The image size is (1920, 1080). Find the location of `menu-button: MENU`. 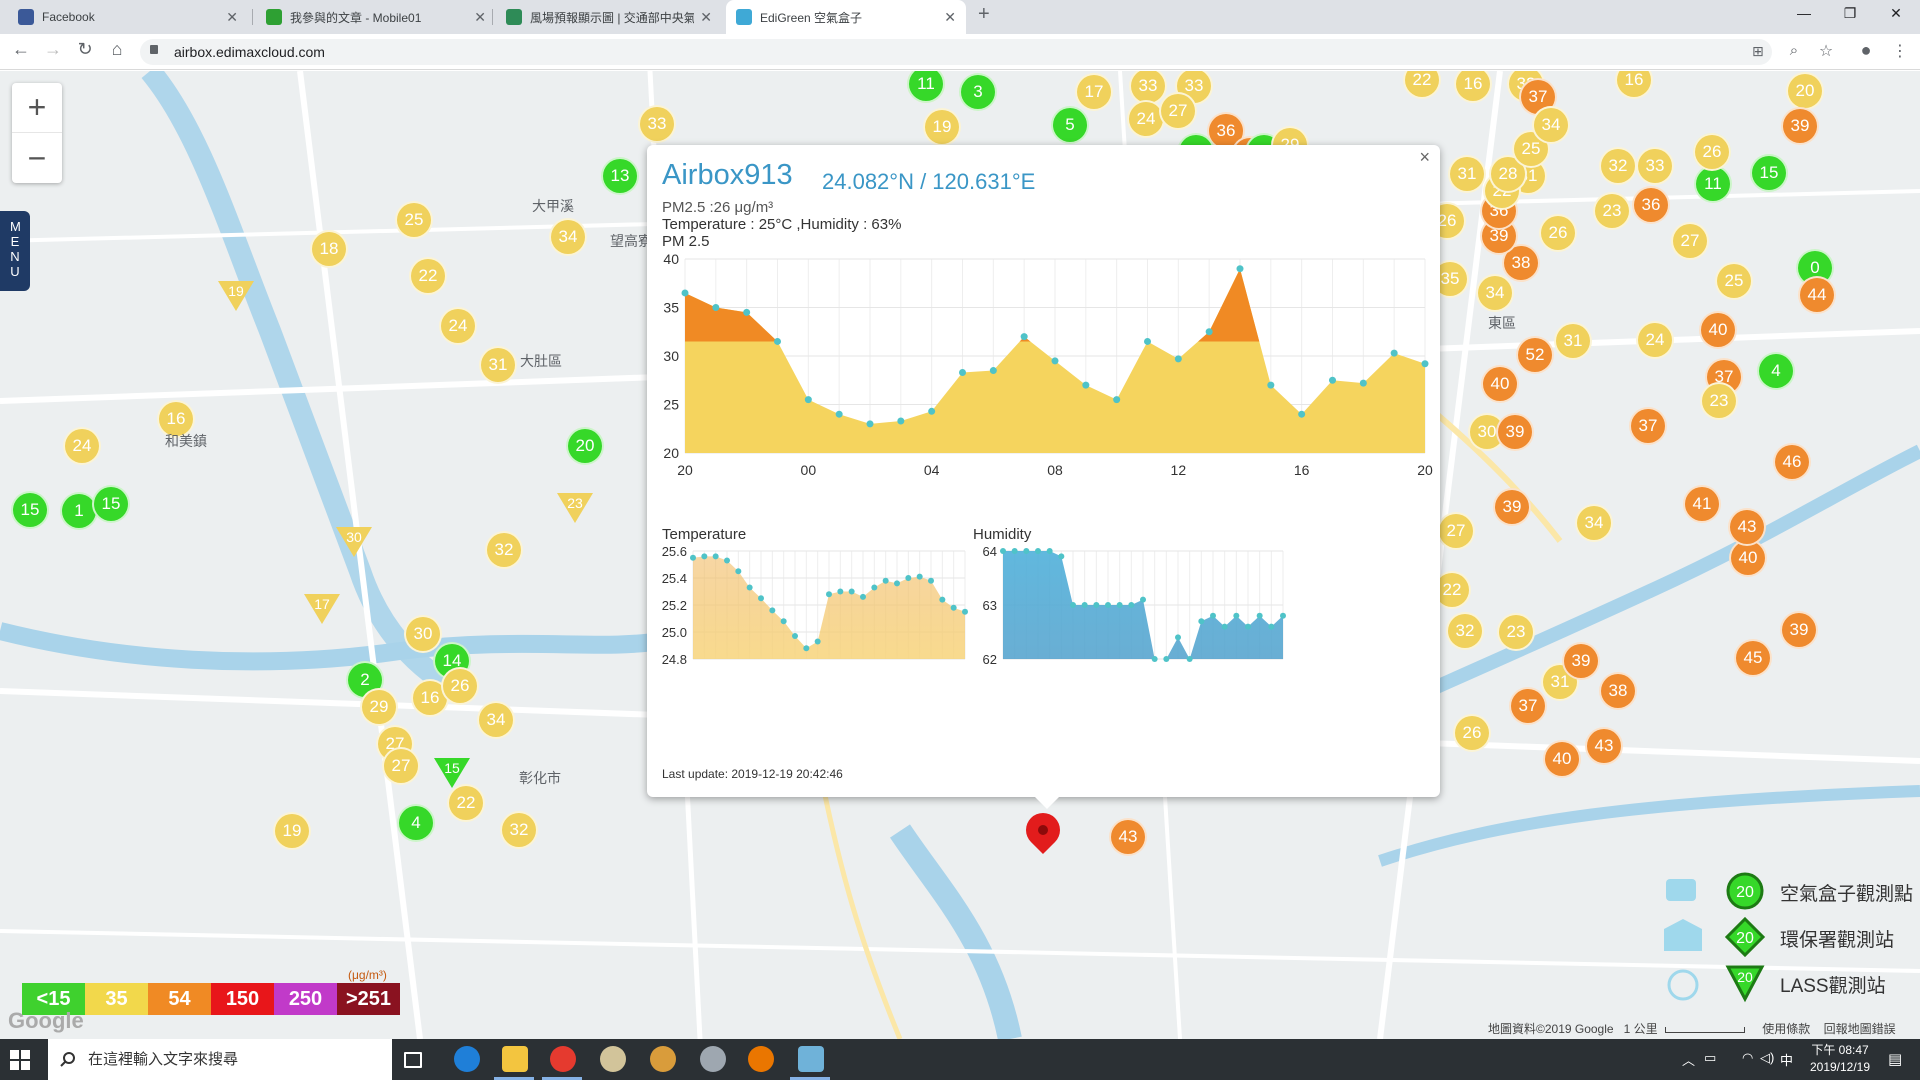

menu-button: MENU is located at coordinates (15, 251).